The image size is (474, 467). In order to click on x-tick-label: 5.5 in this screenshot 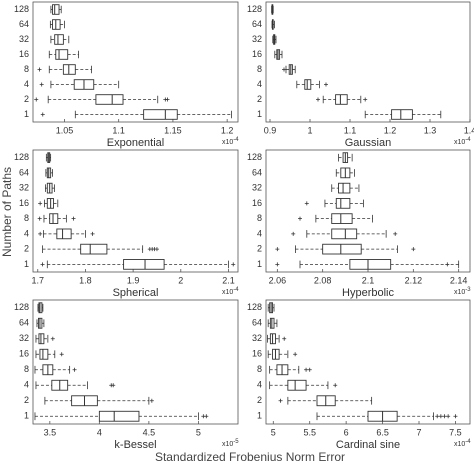, I will do `click(309, 432)`.